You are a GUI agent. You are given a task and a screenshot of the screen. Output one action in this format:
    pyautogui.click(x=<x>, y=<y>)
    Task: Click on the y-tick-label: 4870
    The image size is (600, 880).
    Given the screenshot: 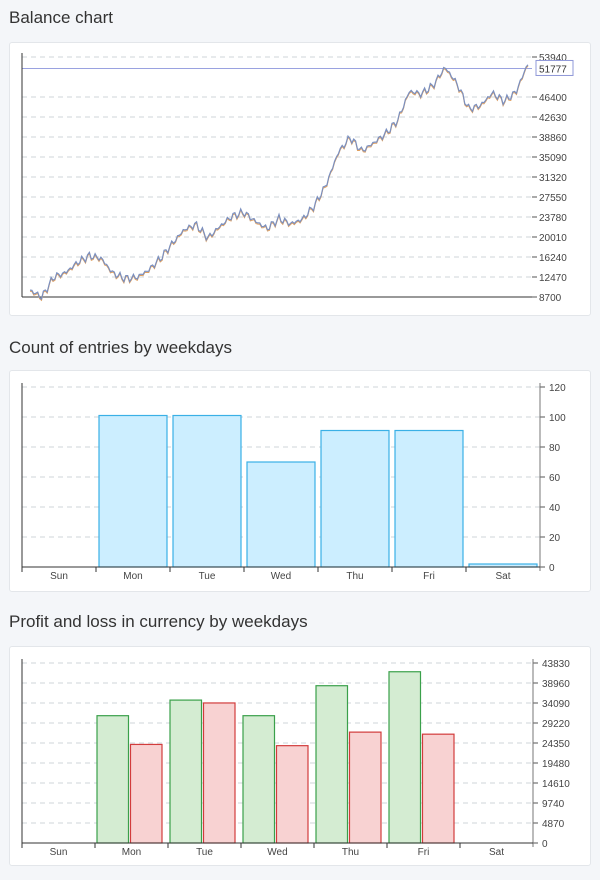 What is the action you would take?
    pyautogui.click(x=553, y=824)
    